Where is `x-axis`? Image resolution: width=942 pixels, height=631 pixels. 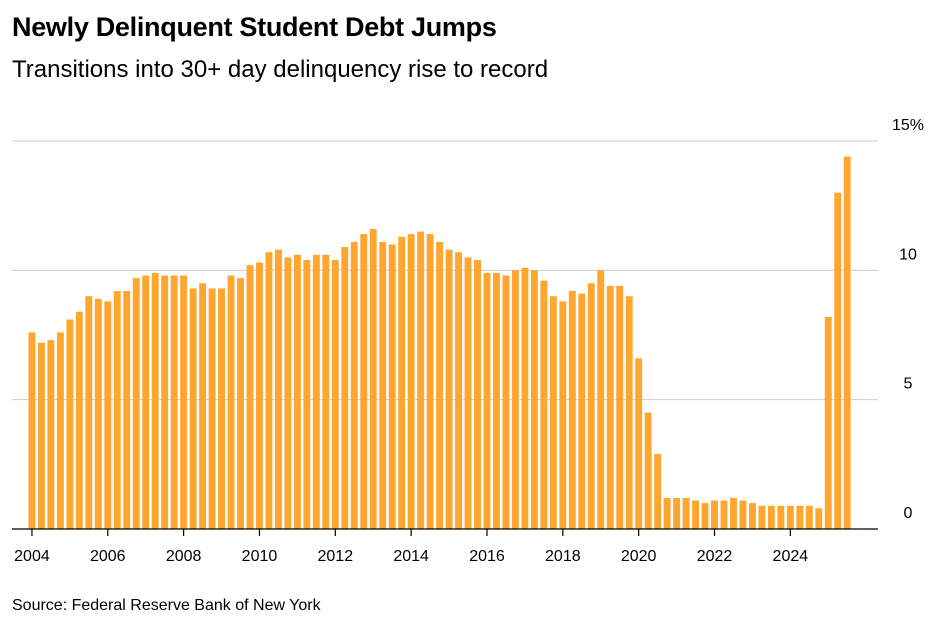 x-axis is located at coordinates (445, 532).